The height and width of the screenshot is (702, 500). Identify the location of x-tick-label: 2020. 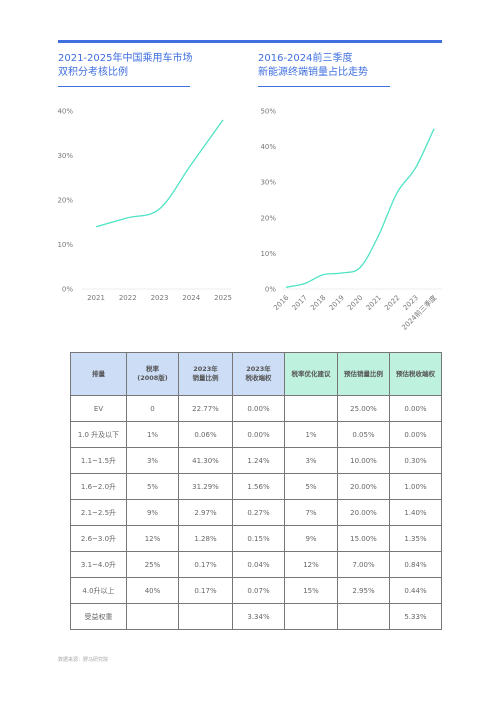
(355, 303).